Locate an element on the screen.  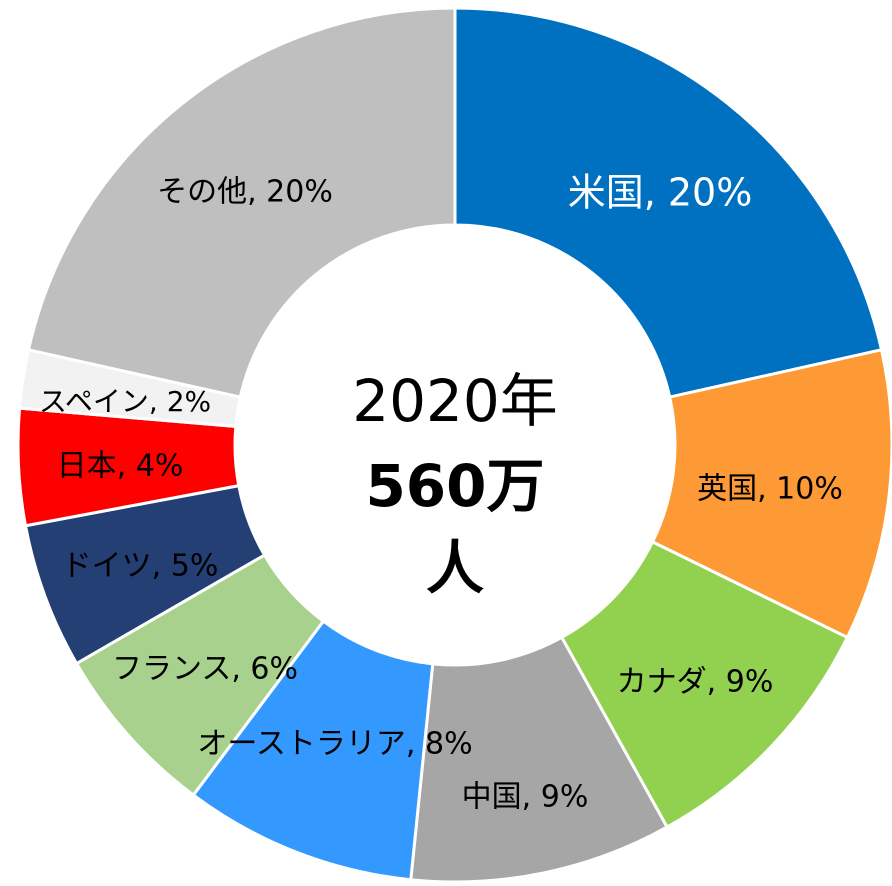
data-label: ドイツ, 5% is located at coordinates (140, 566).